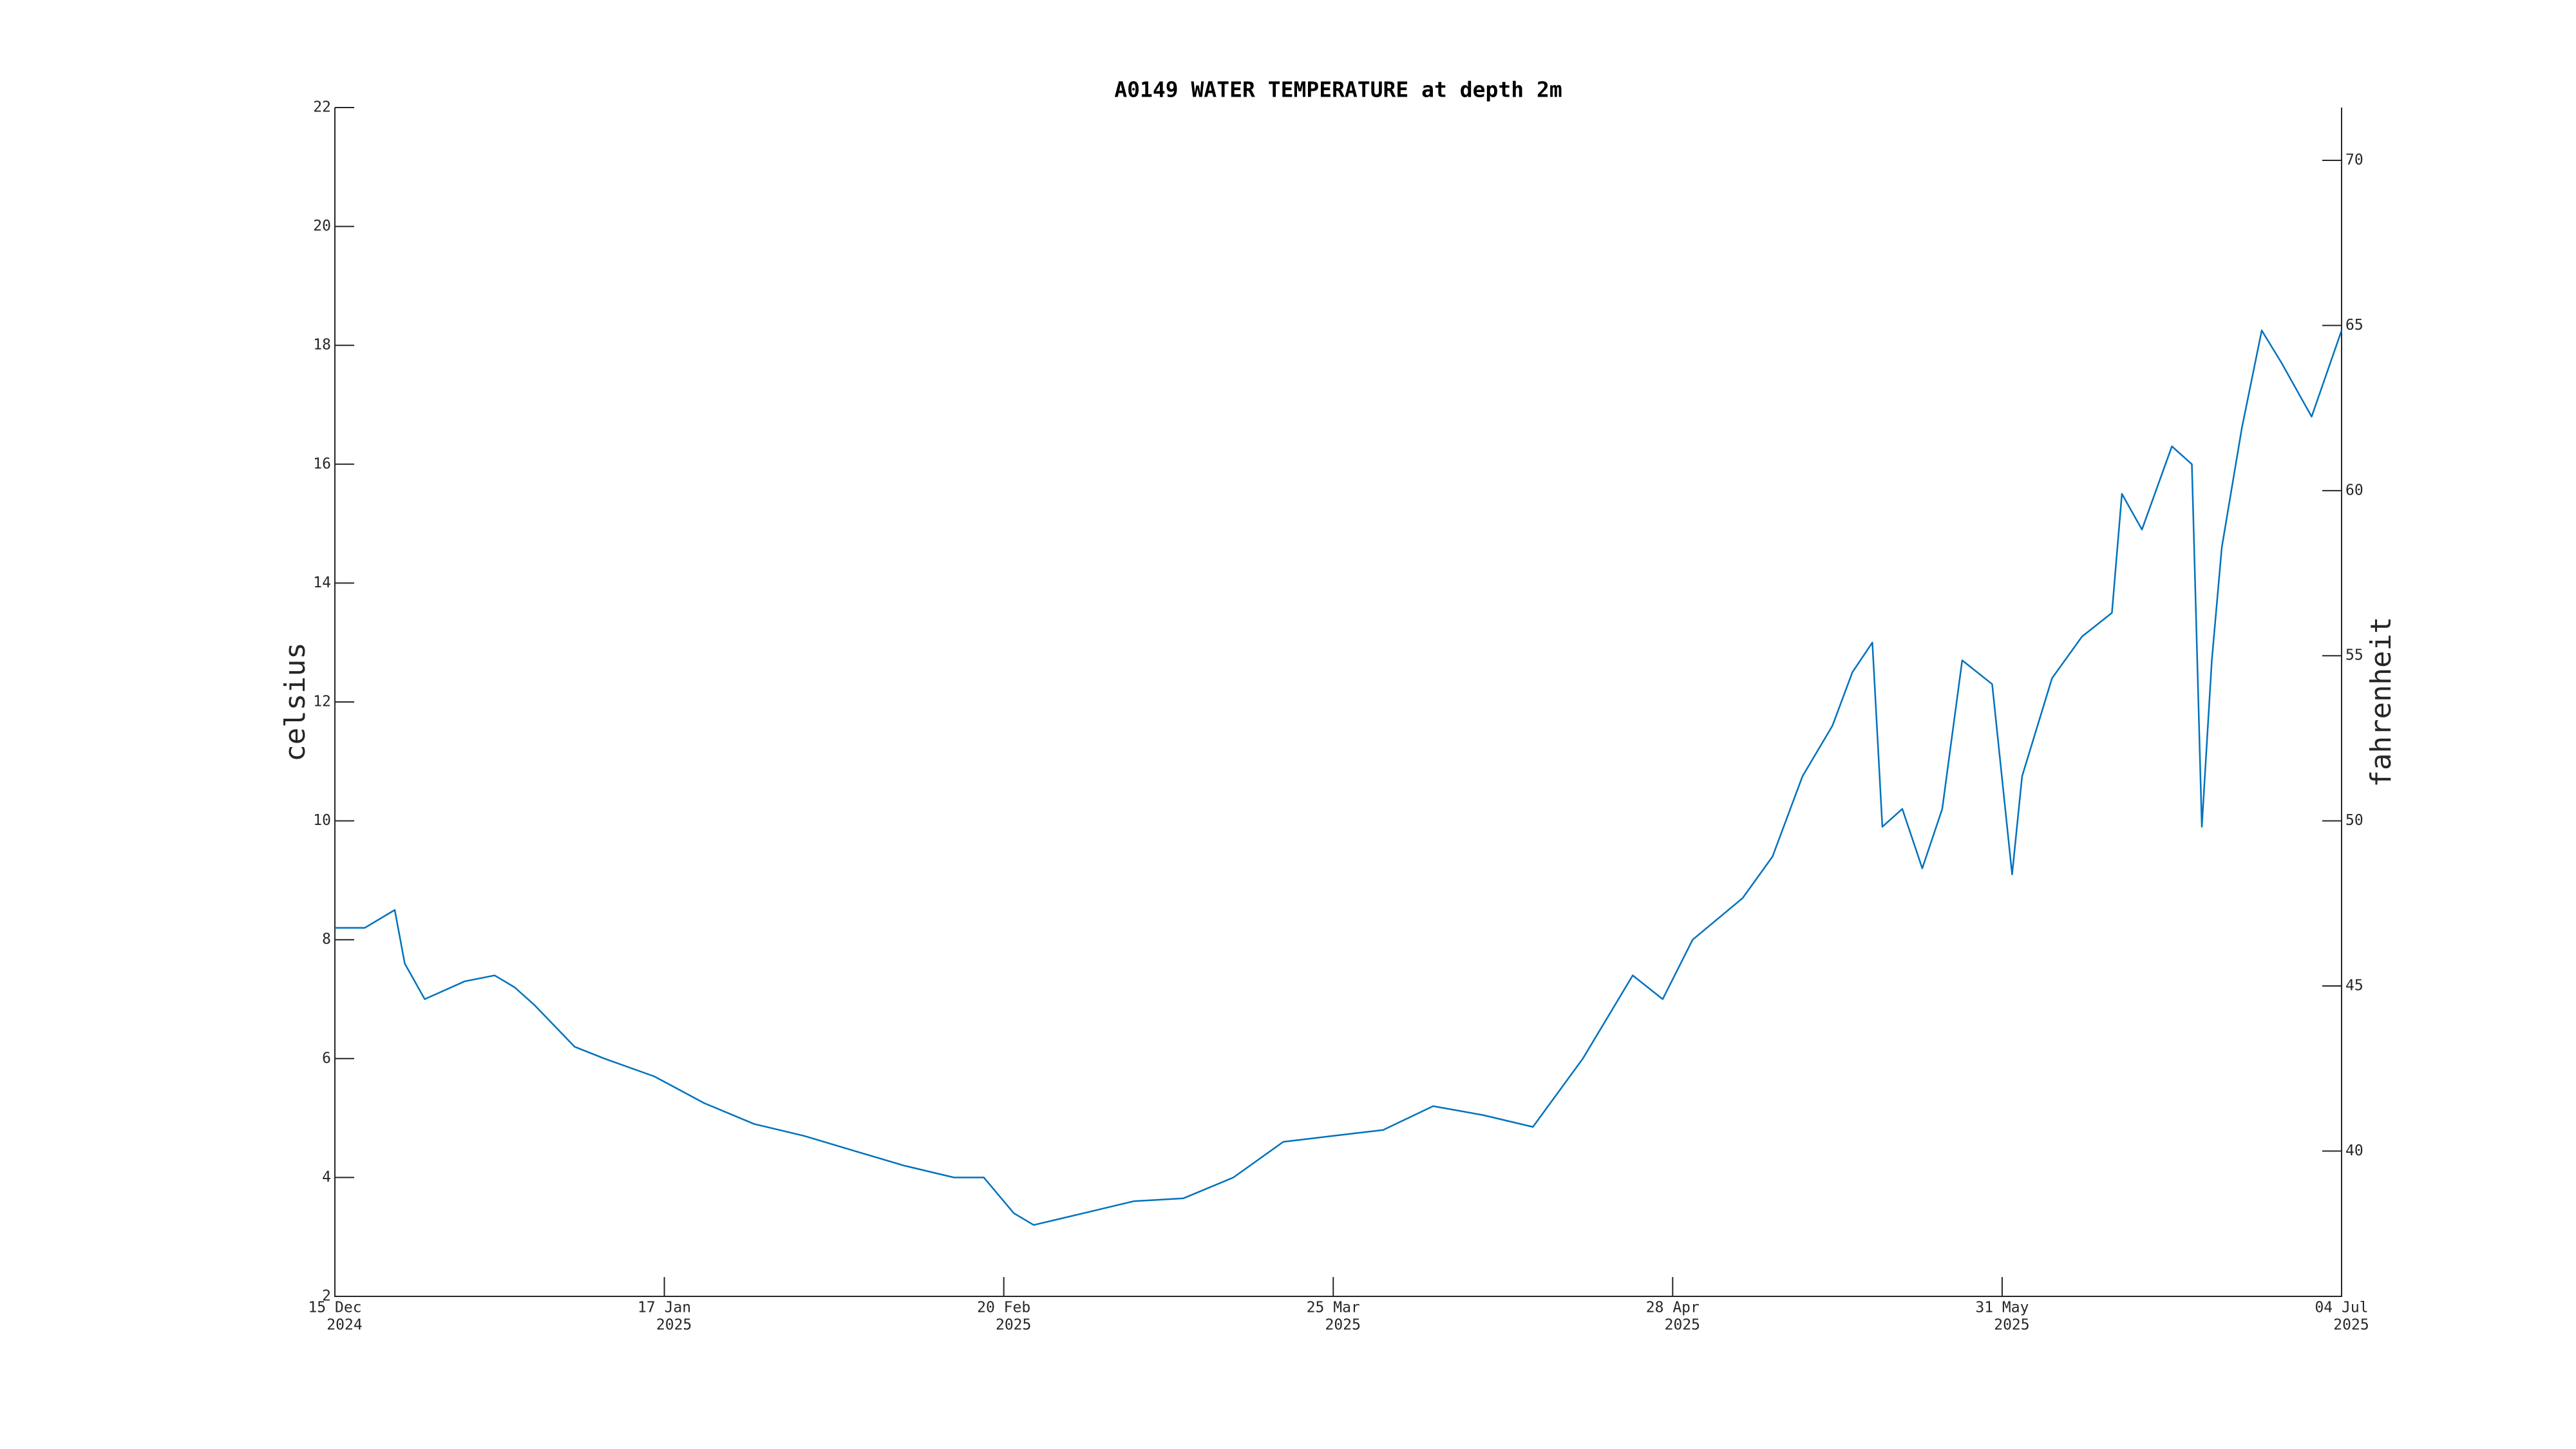 This screenshot has width=2576, height=1449. Describe the element at coordinates (322, 820) in the screenshot. I see `y-tick-label: 10` at that location.